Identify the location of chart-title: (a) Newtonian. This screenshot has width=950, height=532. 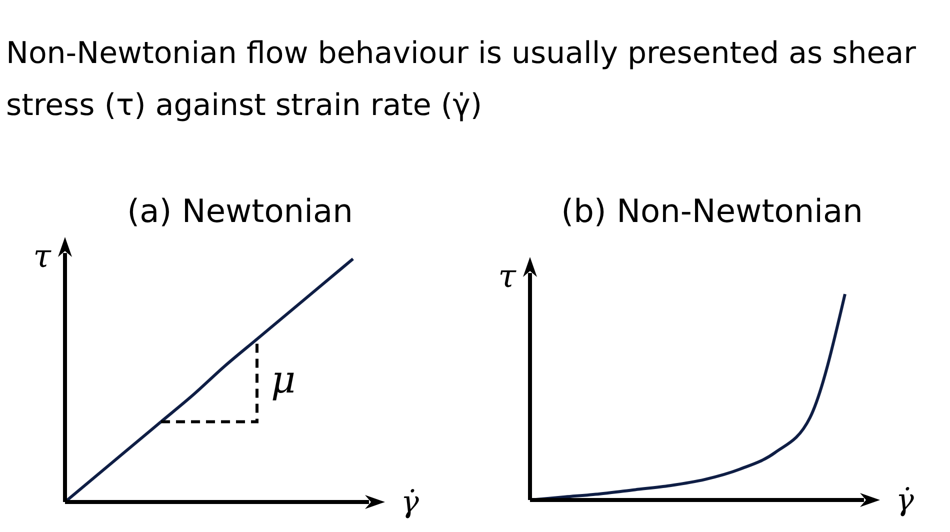
(240, 211).